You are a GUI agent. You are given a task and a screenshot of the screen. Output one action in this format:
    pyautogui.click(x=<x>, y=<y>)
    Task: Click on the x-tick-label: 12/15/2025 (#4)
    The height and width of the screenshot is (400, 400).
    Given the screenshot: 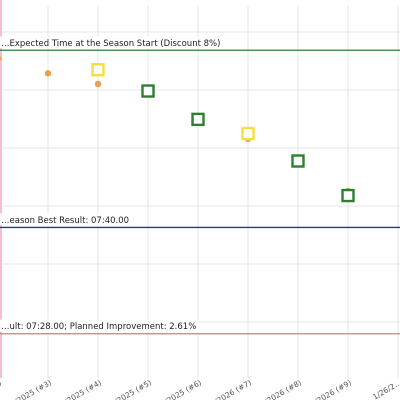 What is the action you would take?
    pyautogui.click(x=73, y=389)
    